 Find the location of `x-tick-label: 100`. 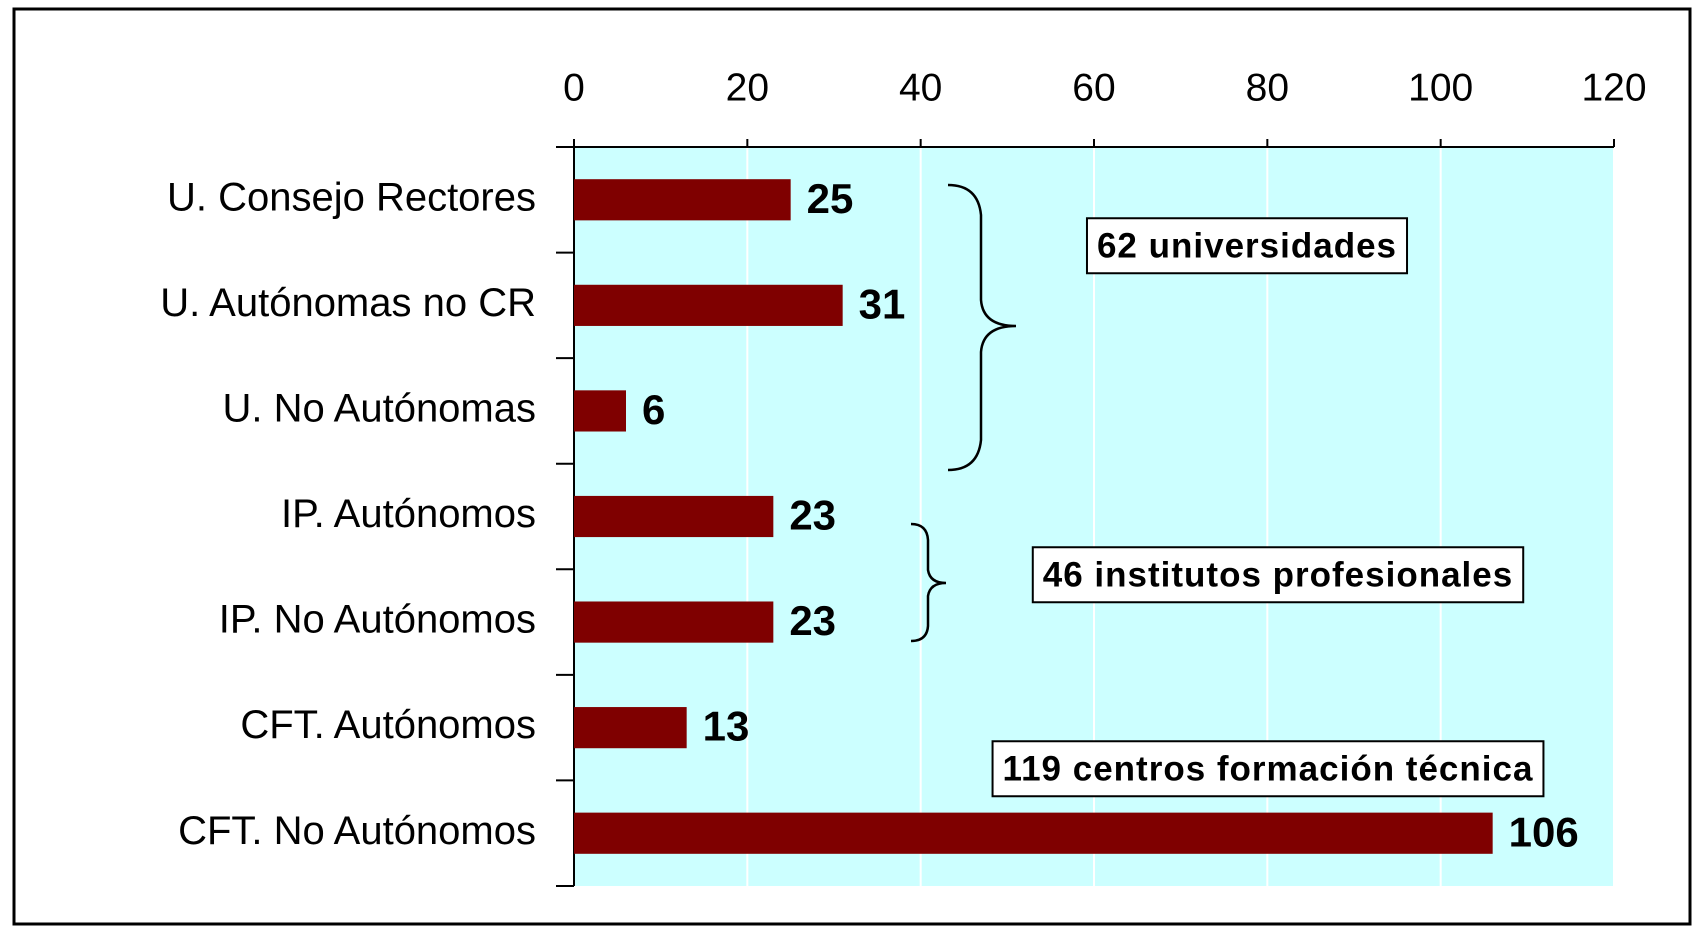

x-tick-label: 100 is located at coordinates (1440, 87).